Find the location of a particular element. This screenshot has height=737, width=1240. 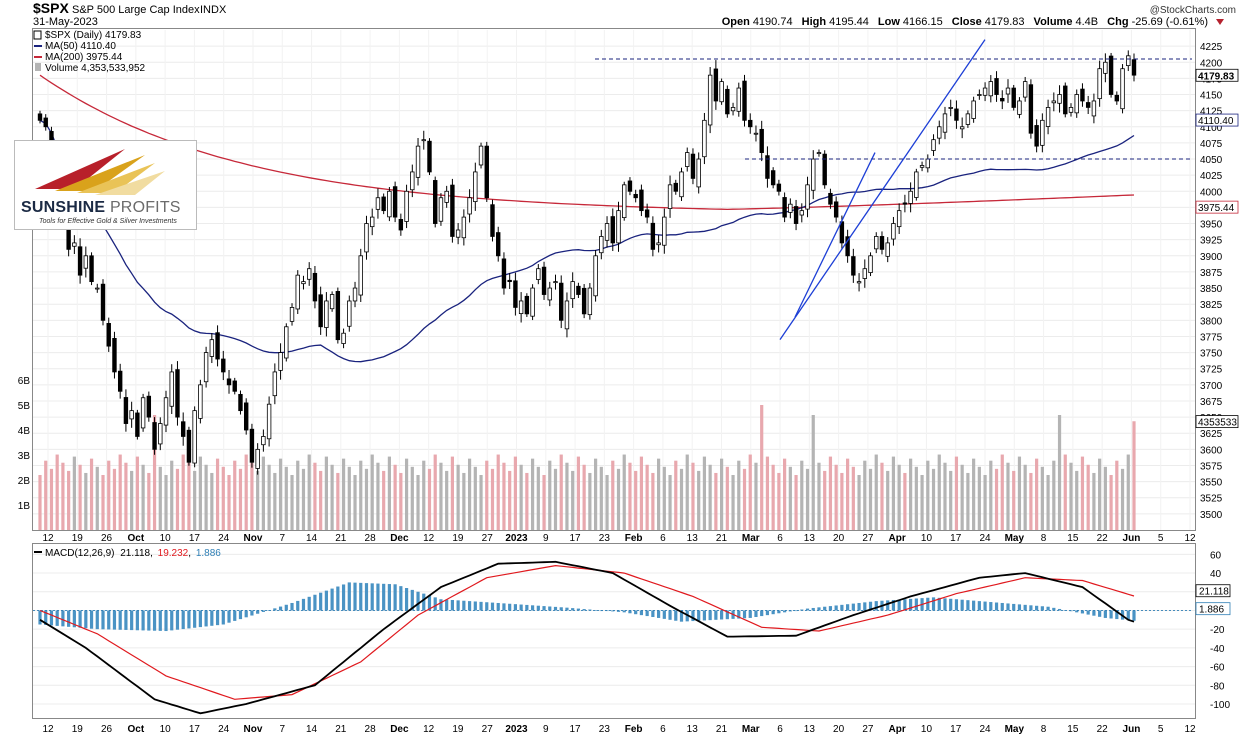

price-tag-label: 4353533 is located at coordinates (1217, 423).